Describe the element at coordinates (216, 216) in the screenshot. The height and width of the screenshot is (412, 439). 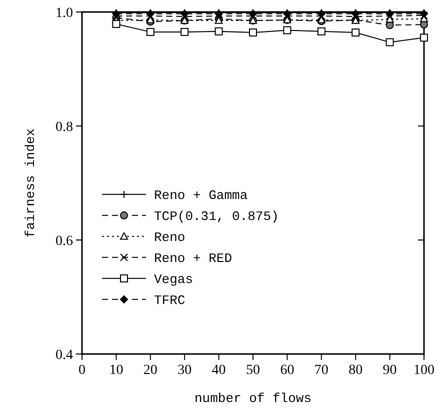
I see `legend-label: TCP(0.31, 0.875)` at that location.